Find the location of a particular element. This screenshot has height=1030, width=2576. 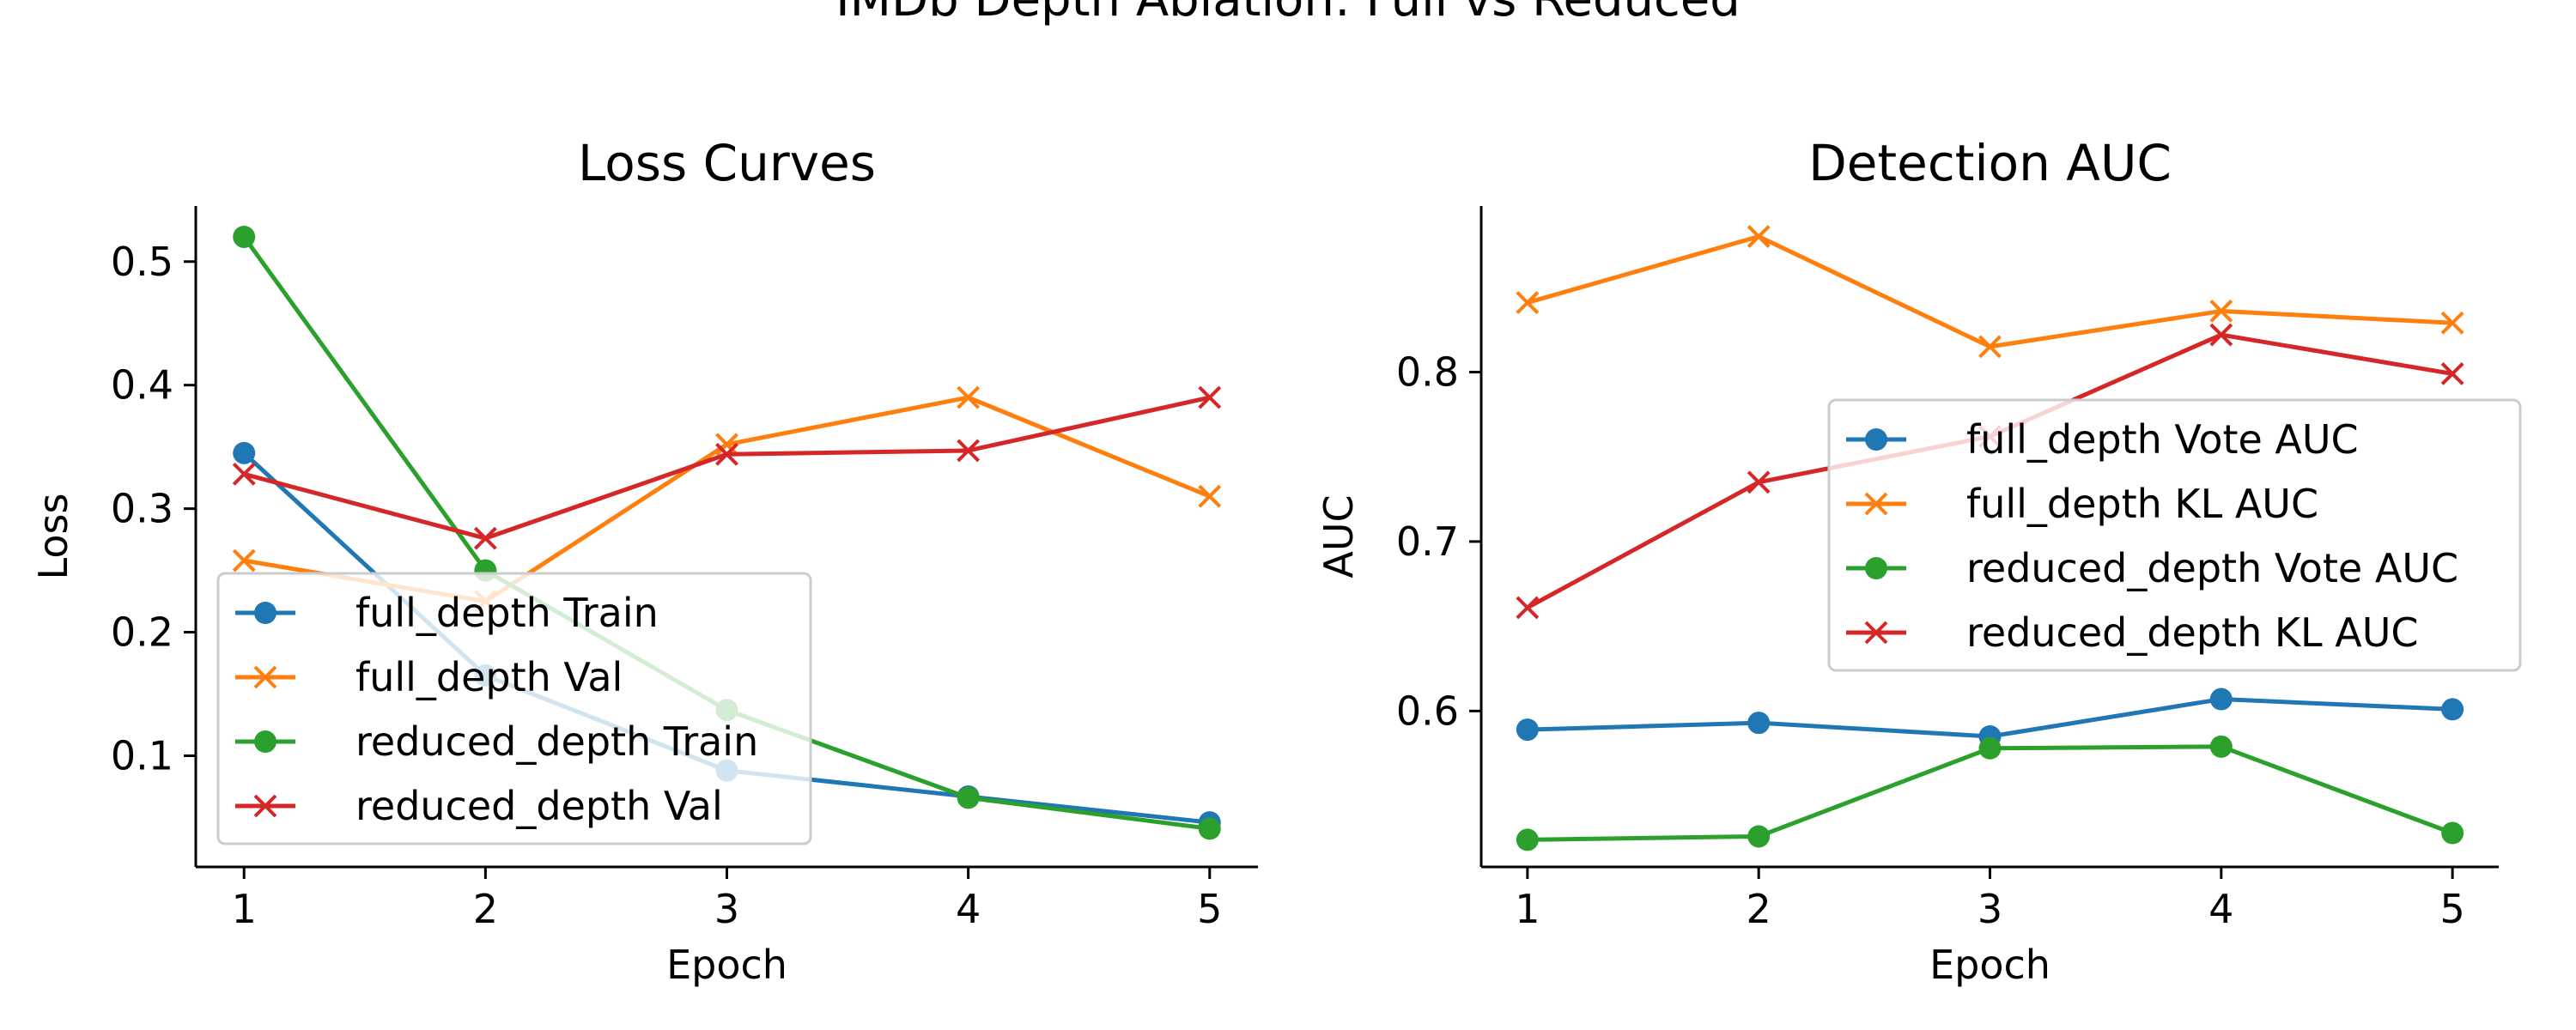

chart1-series-line is located at coordinates (727, 468).